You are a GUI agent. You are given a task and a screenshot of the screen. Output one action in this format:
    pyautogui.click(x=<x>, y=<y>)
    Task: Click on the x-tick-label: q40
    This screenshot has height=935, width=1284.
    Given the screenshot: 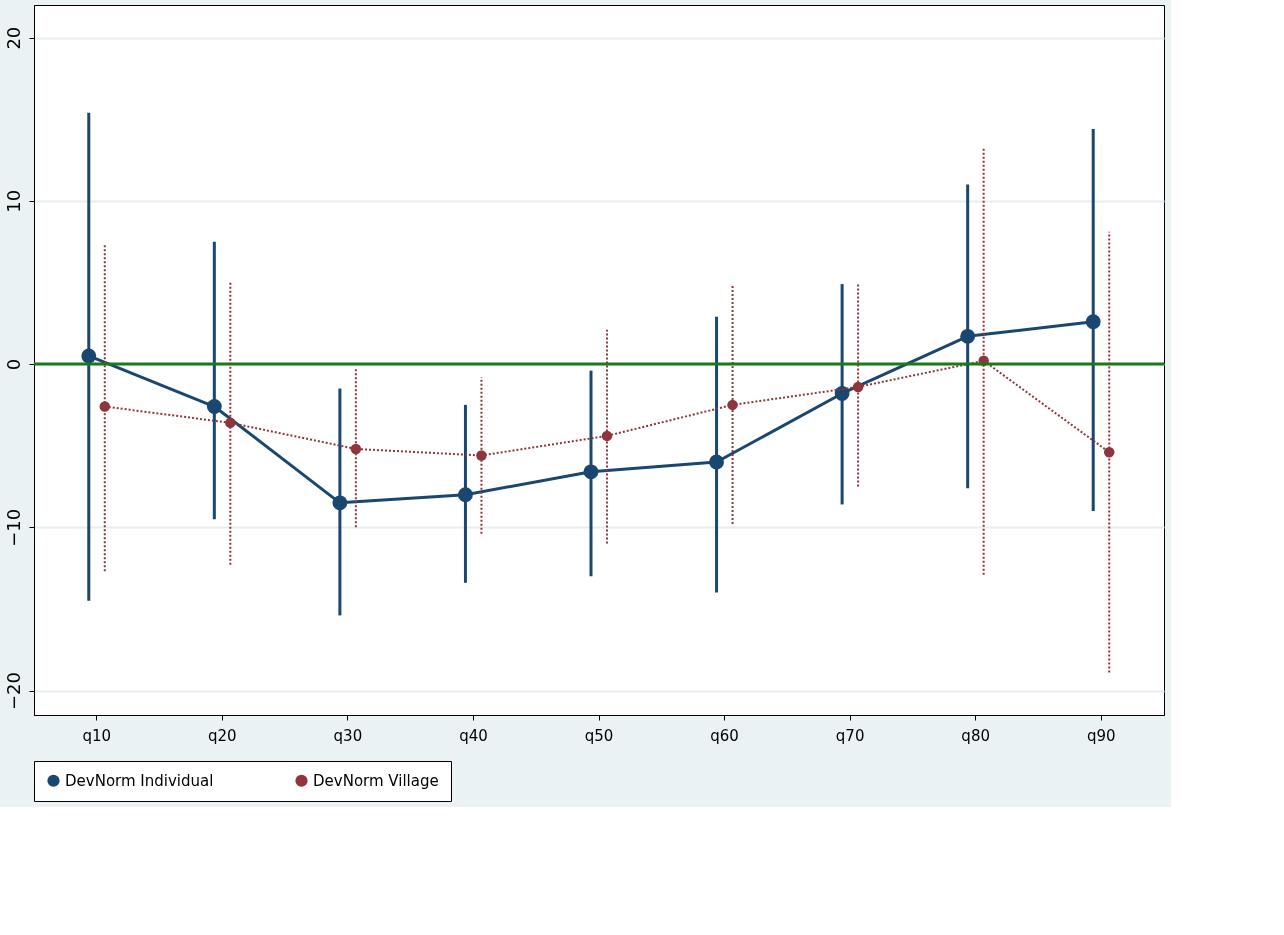 What is the action you would take?
    pyautogui.click(x=473, y=735)
    